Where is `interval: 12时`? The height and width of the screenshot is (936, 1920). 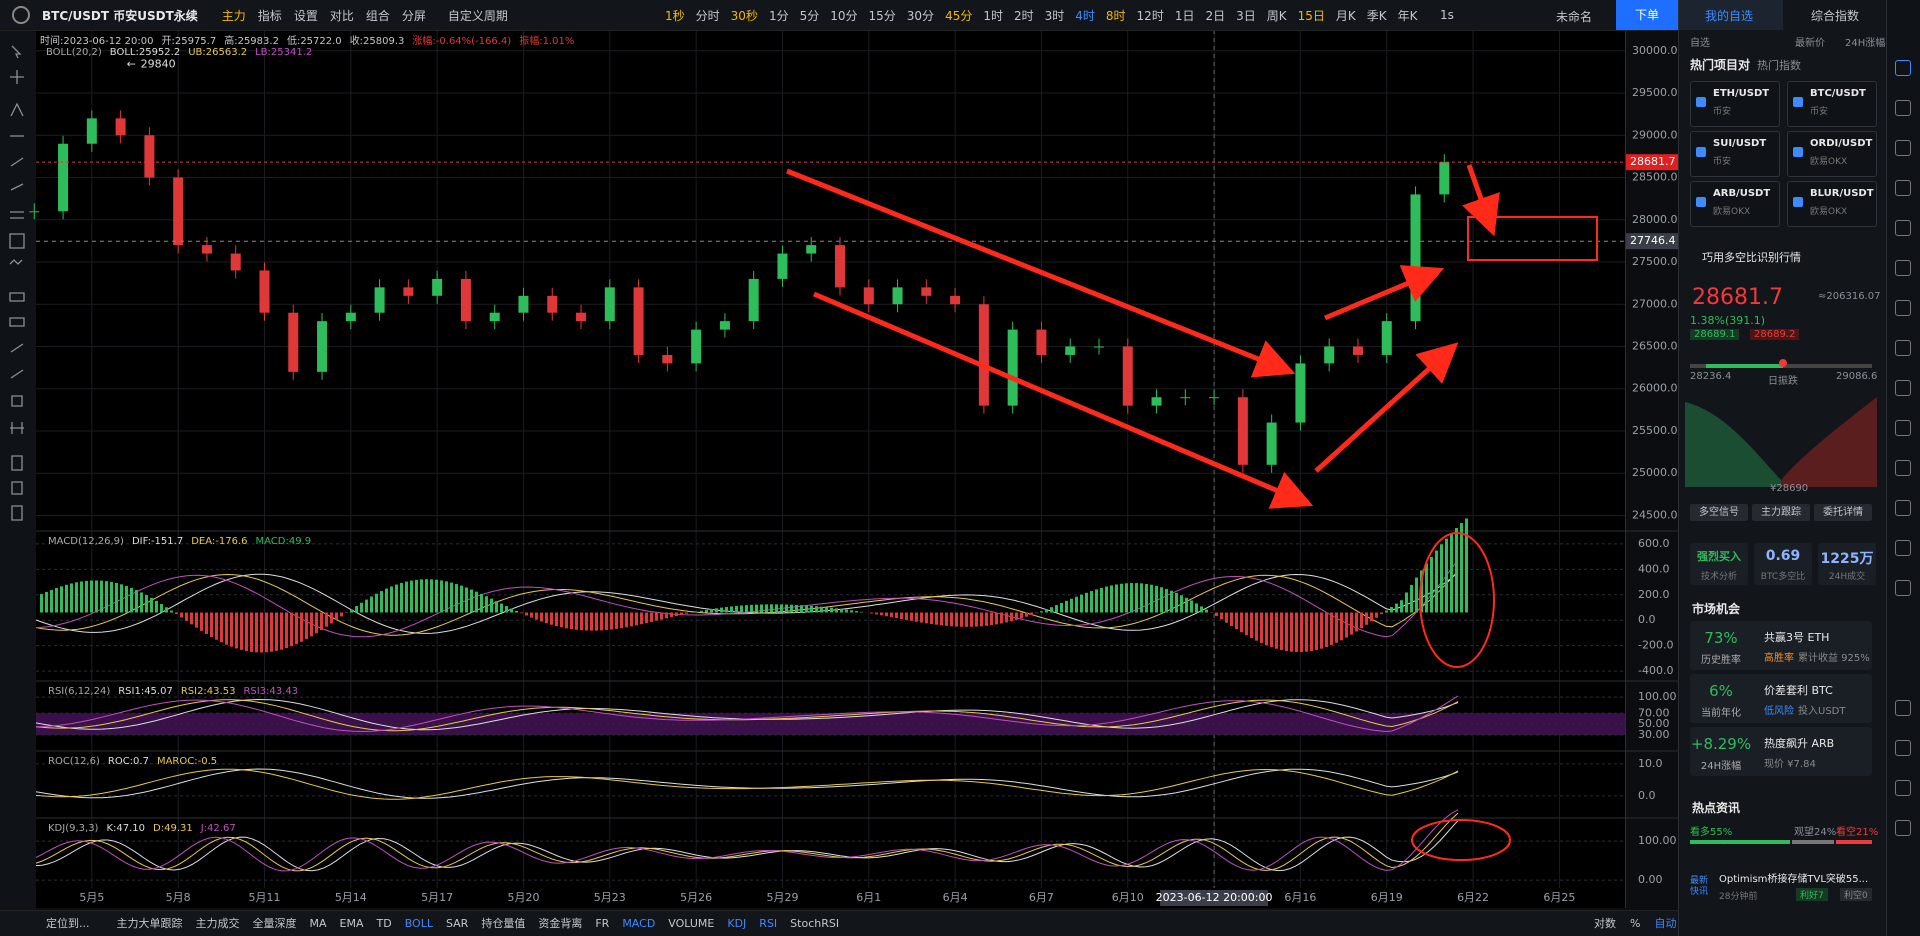
interval: 12时 is located at coordinates (1150, 15).